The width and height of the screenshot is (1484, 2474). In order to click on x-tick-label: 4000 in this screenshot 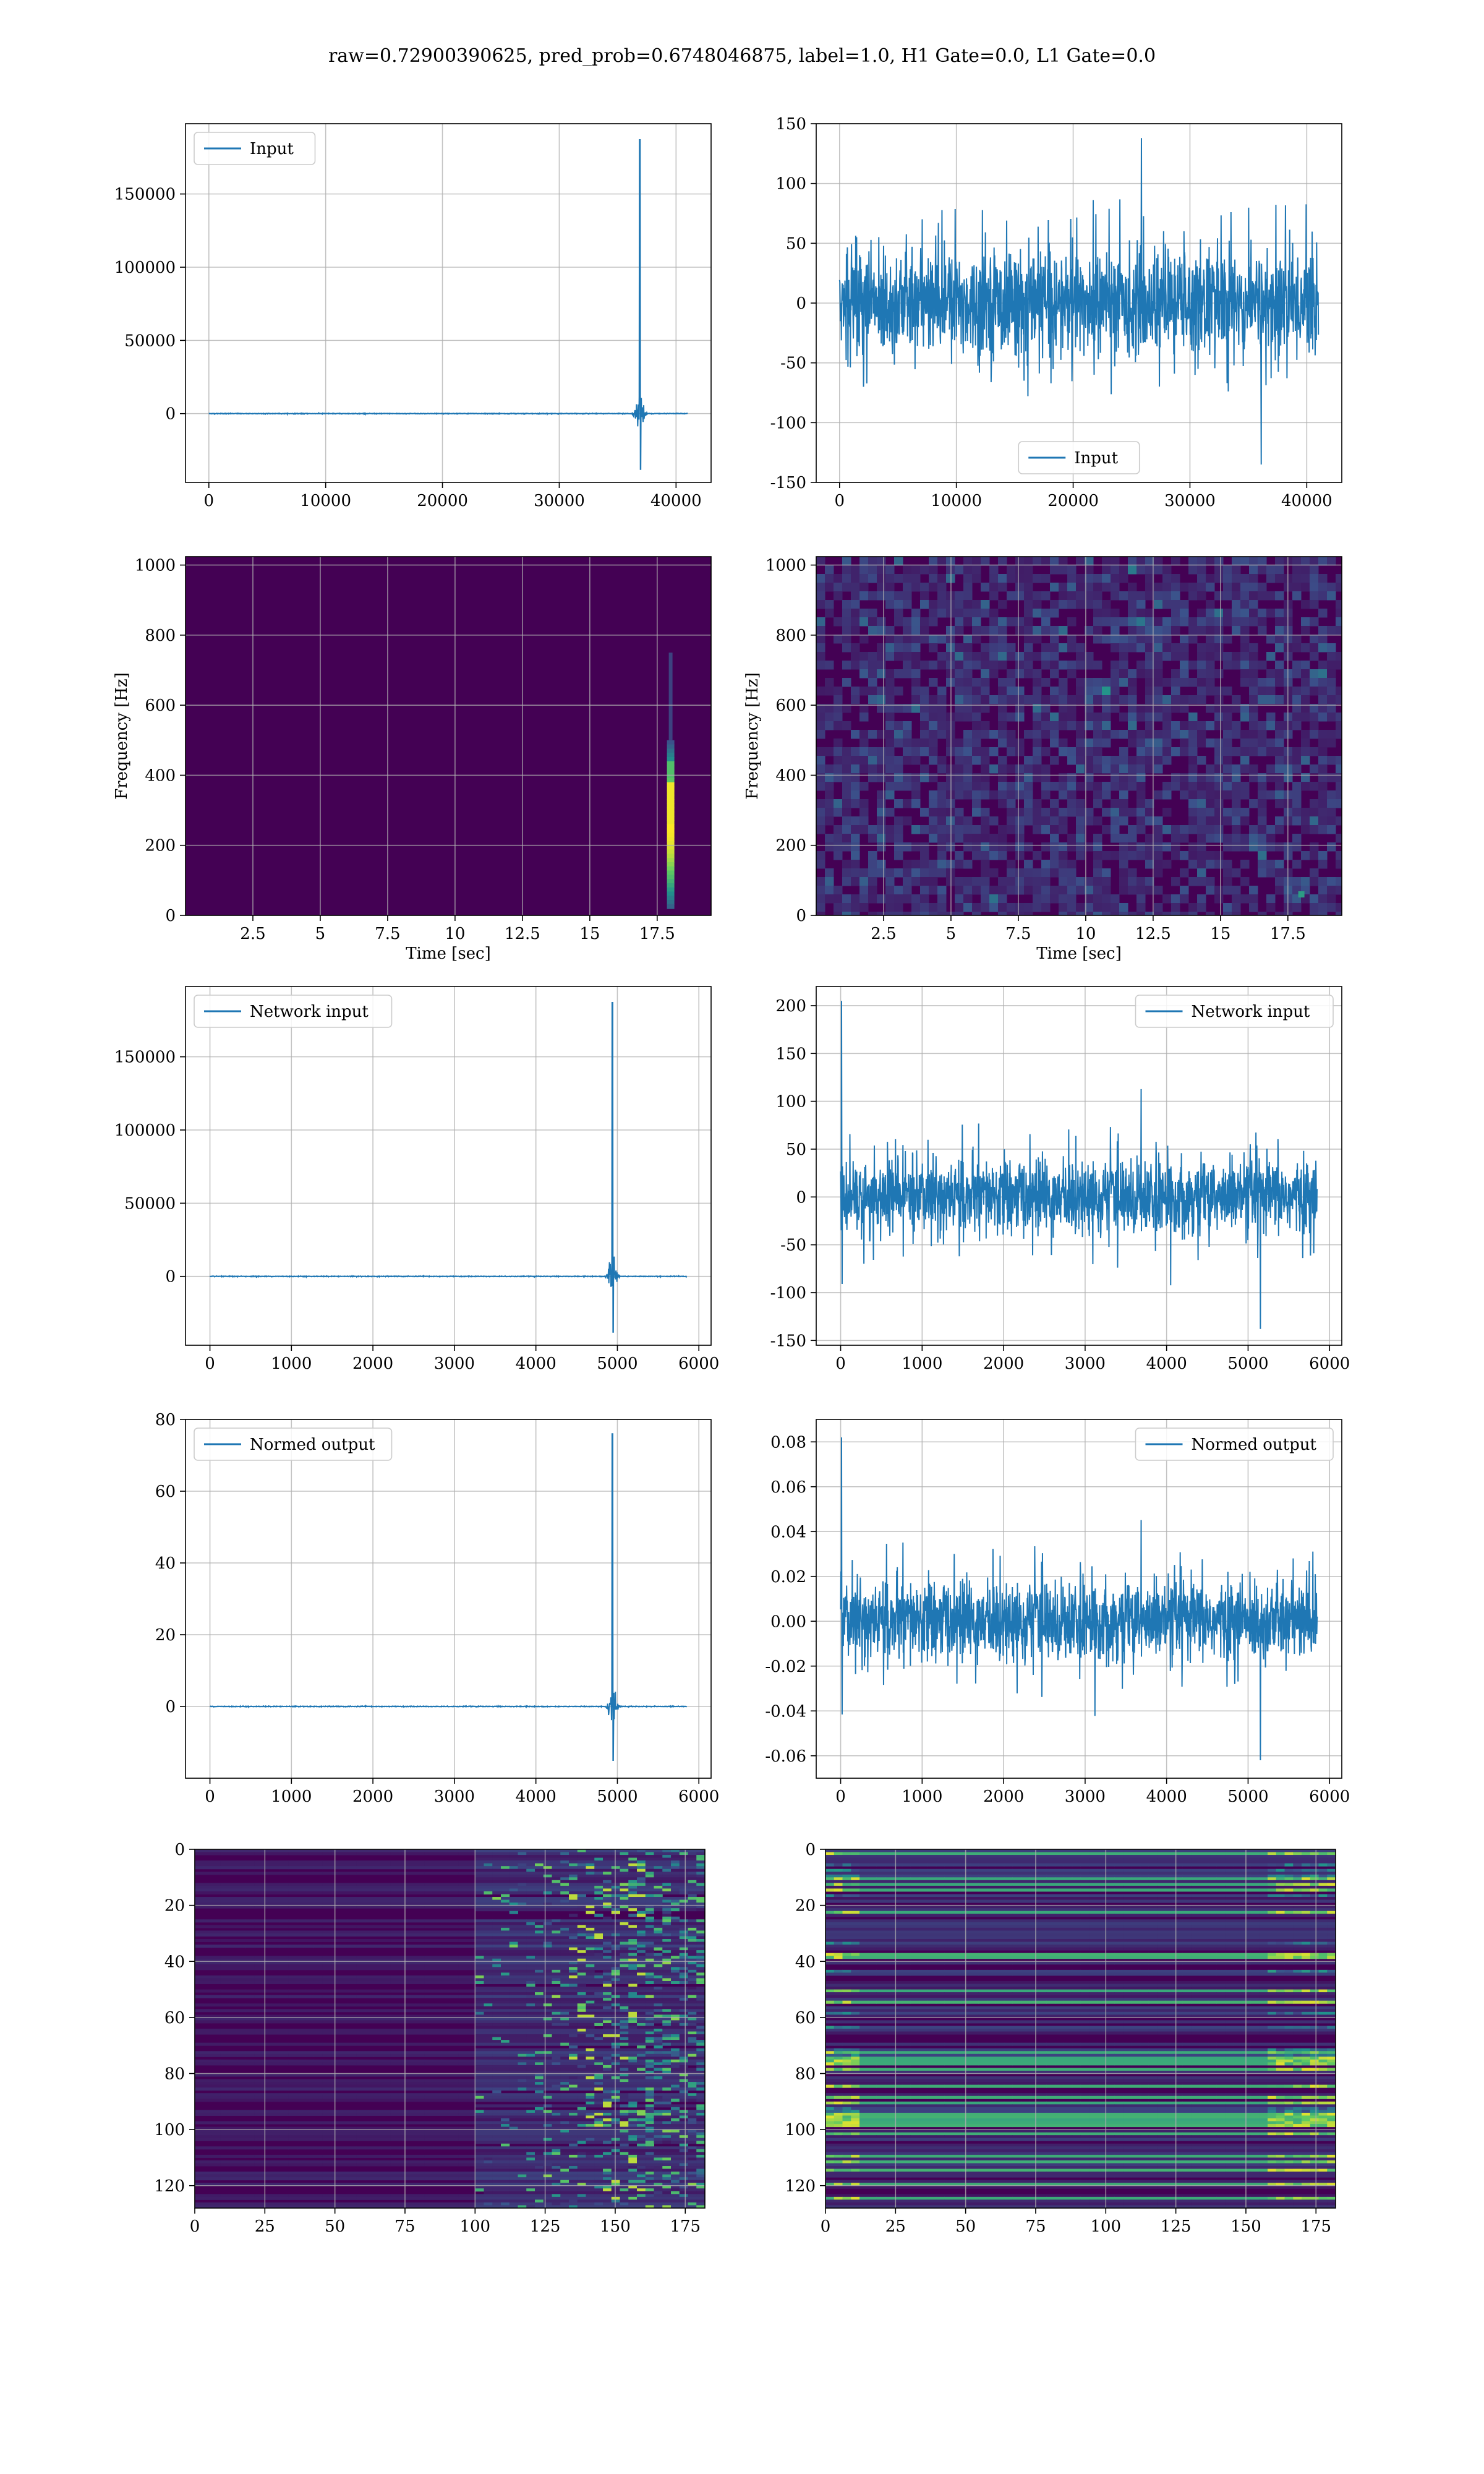, I will do `click(1166, 1796)`.